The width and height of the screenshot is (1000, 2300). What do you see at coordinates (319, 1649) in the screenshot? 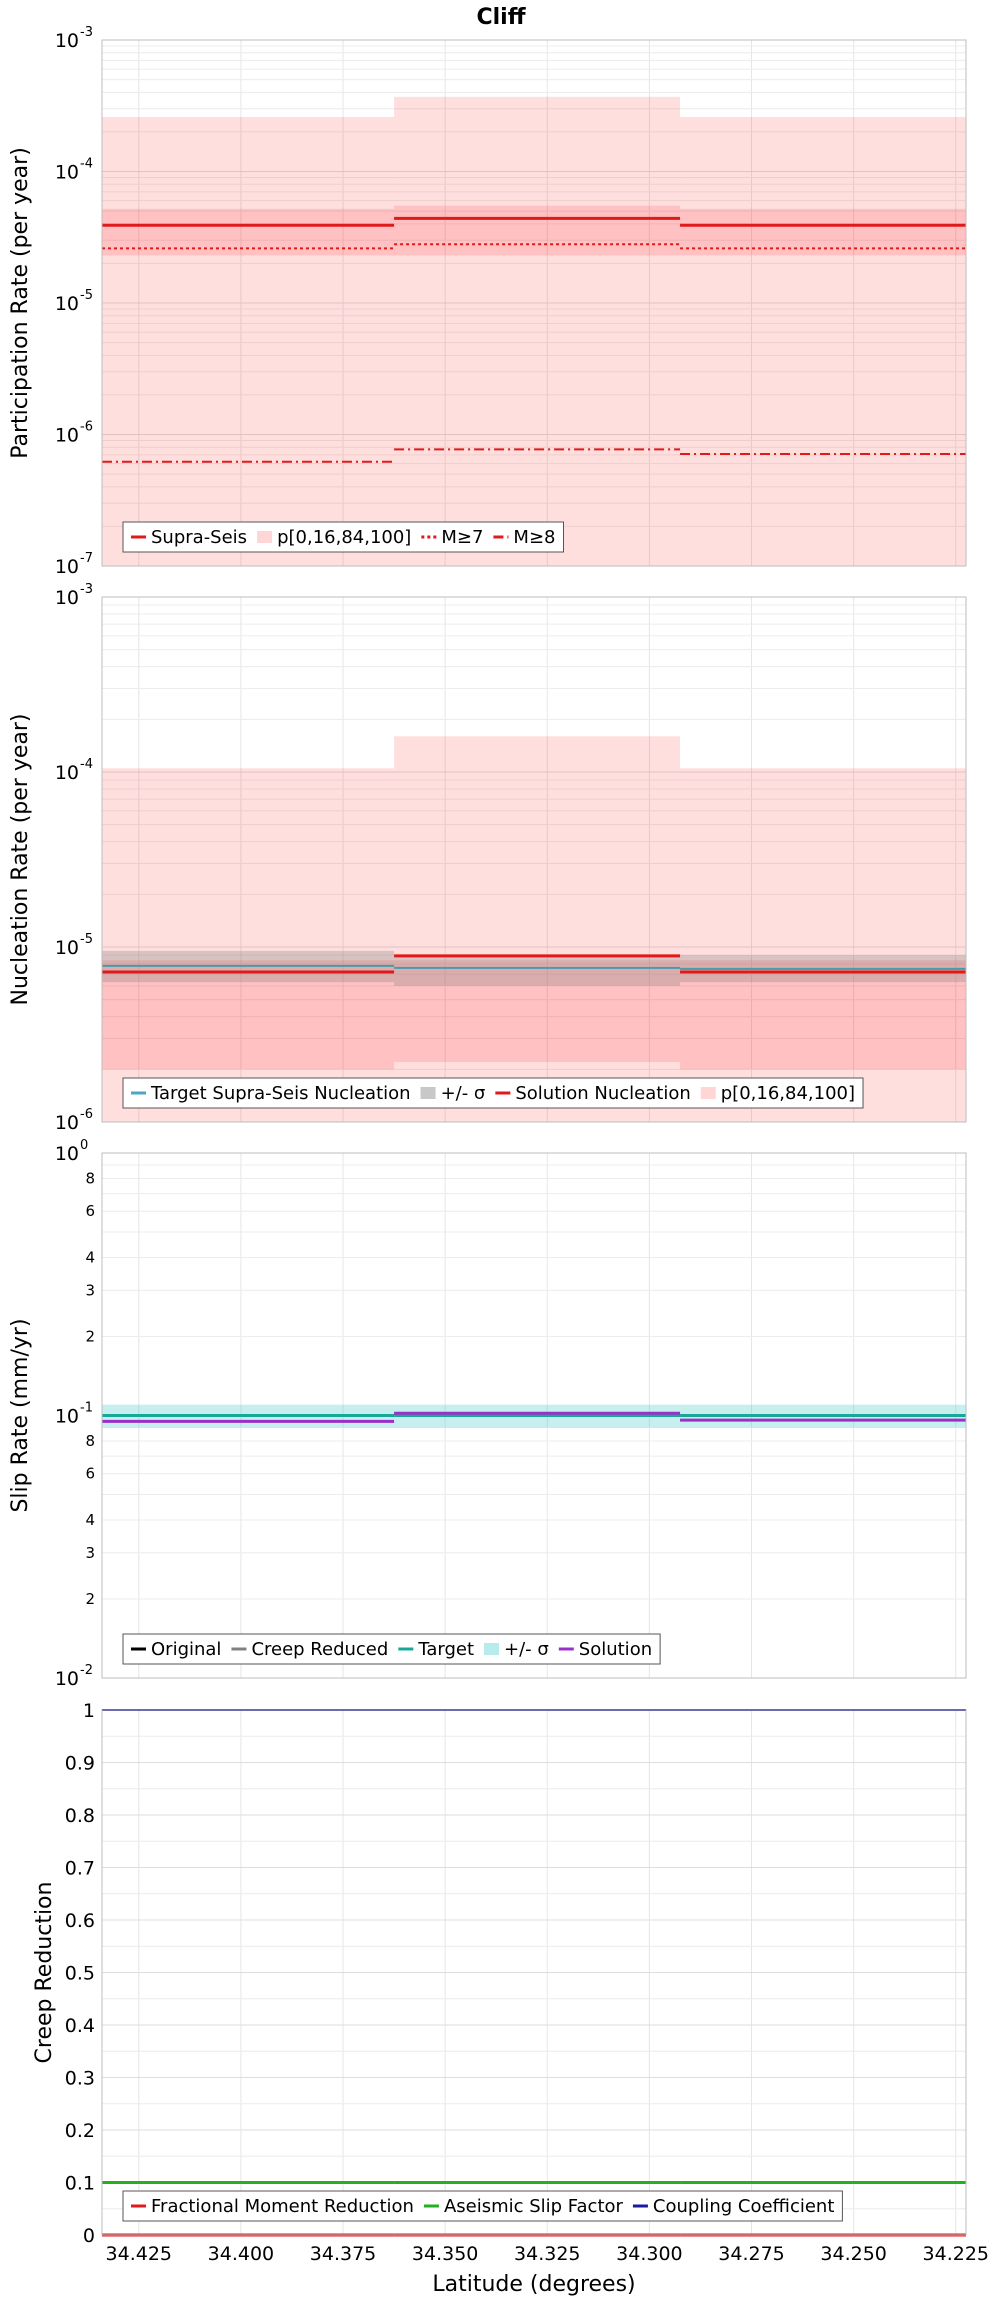
I see `legend-label: Creep Reduced` at bounding box center [319, 1649].